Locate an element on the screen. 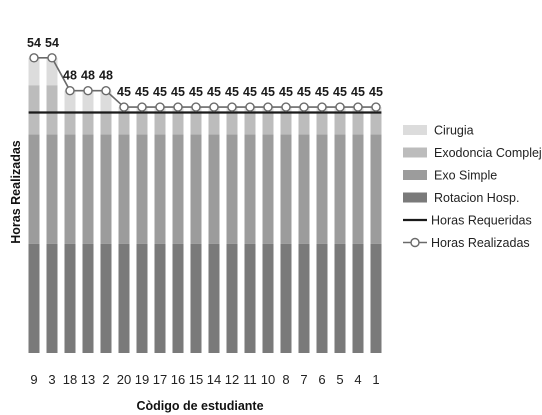 The width and height of the screenshot is (542, 415). data-label-9: 54 is located at coordinates (34, 43).